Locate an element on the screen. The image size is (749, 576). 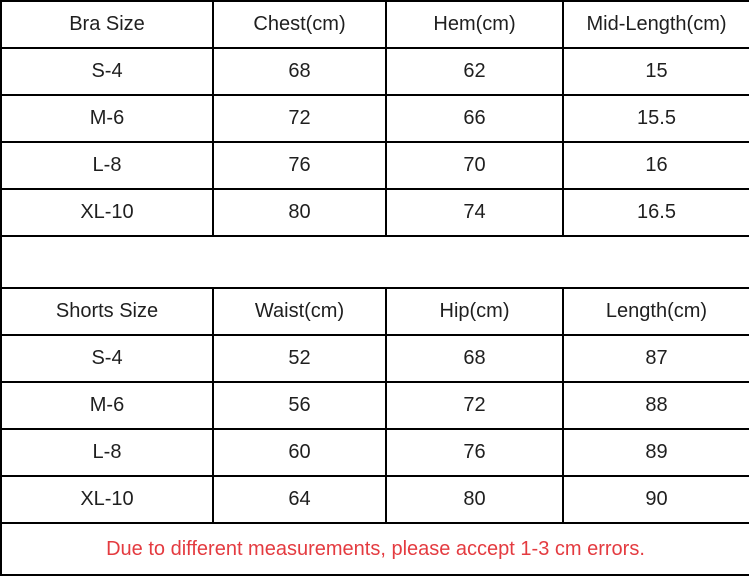
spacer-cell is located at coordinates (374, 262).